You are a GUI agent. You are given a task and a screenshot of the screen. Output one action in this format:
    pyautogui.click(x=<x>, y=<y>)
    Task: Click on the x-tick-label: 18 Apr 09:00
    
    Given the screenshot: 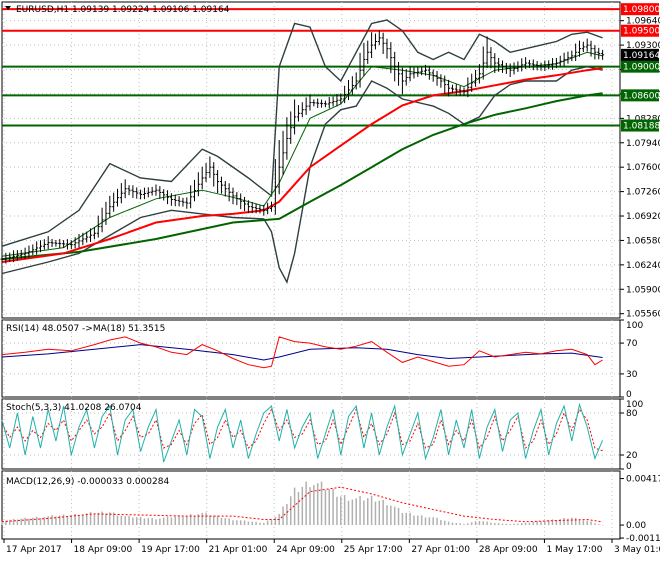 What is the action you would take?
    pyautogui.click(x=103, y=550)
    